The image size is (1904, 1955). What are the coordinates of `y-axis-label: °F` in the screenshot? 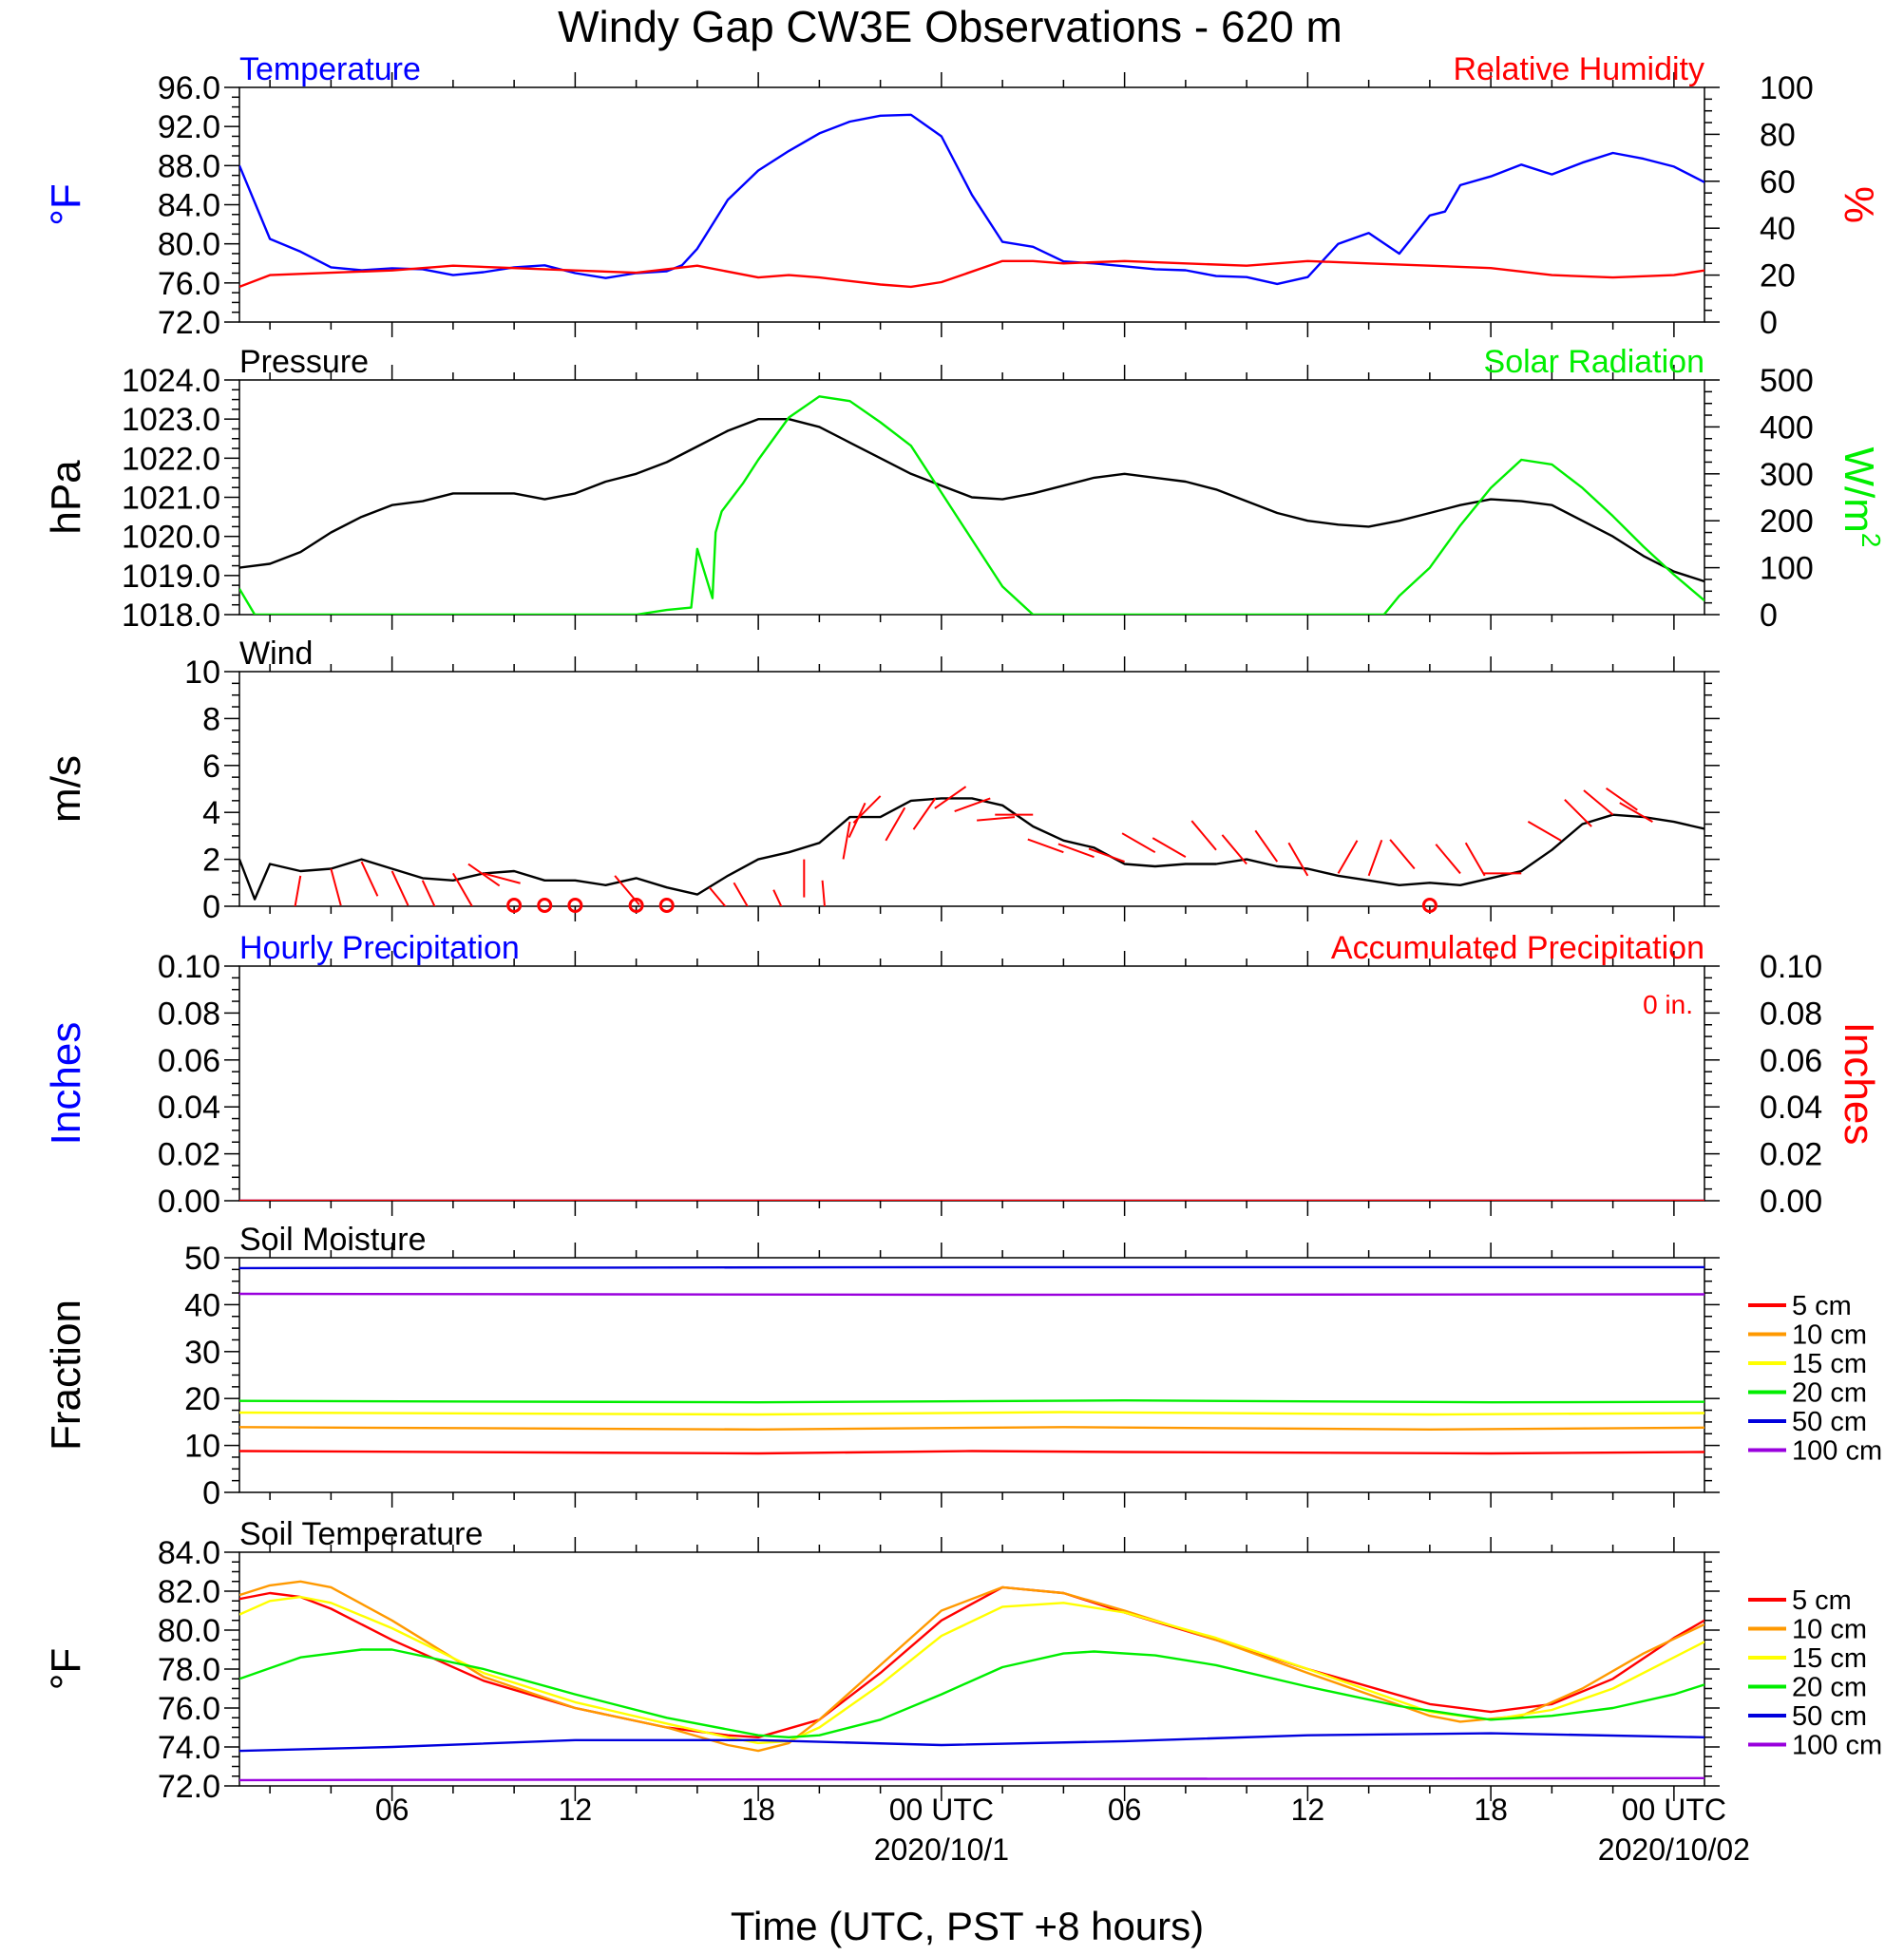 It's located at (66, 204).